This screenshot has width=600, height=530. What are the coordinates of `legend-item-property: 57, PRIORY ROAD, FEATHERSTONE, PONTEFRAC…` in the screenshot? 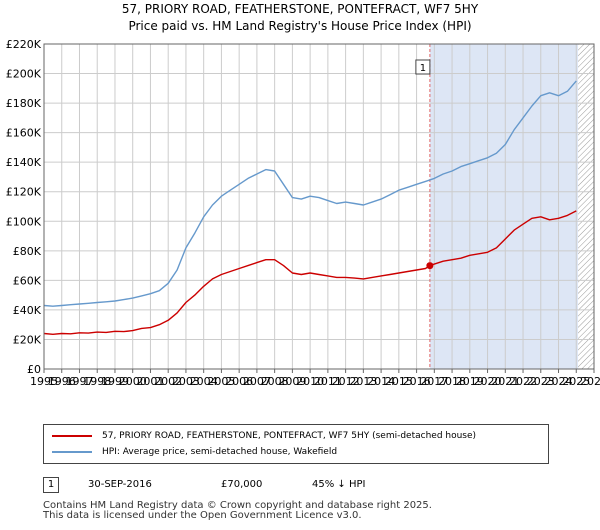 It's located at (264, 436).